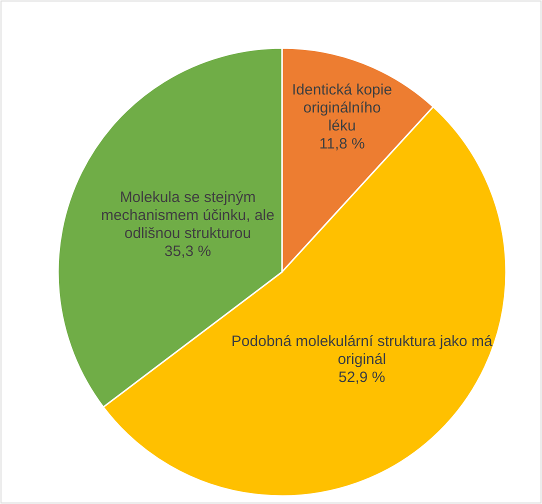  Describe the element at coordinates (342, 143) in the screenshot. I see `data-label: 11,8 %` at that location.